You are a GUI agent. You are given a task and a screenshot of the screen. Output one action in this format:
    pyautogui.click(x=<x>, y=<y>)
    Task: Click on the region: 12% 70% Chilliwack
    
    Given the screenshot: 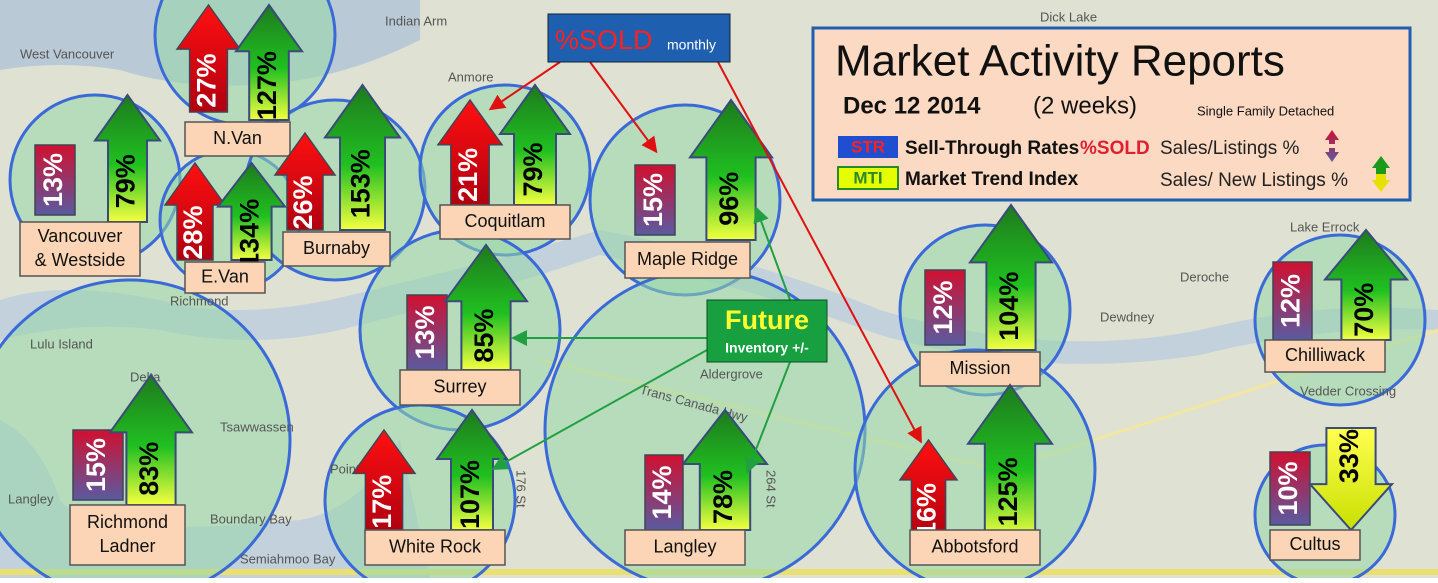 What is the action you would take?
    pyautogui.click(x=1337, y=300)
    